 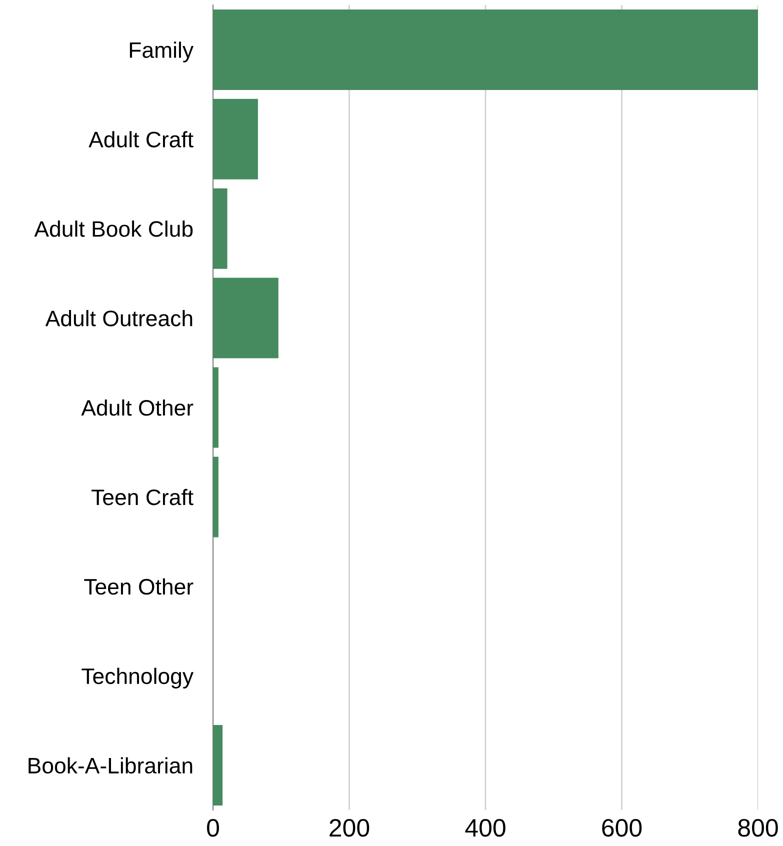 What do you see at coordinates (137, 407) in the screenshot?
I see `y-tick-label: Adult Other` at bounding box center [137, 407].